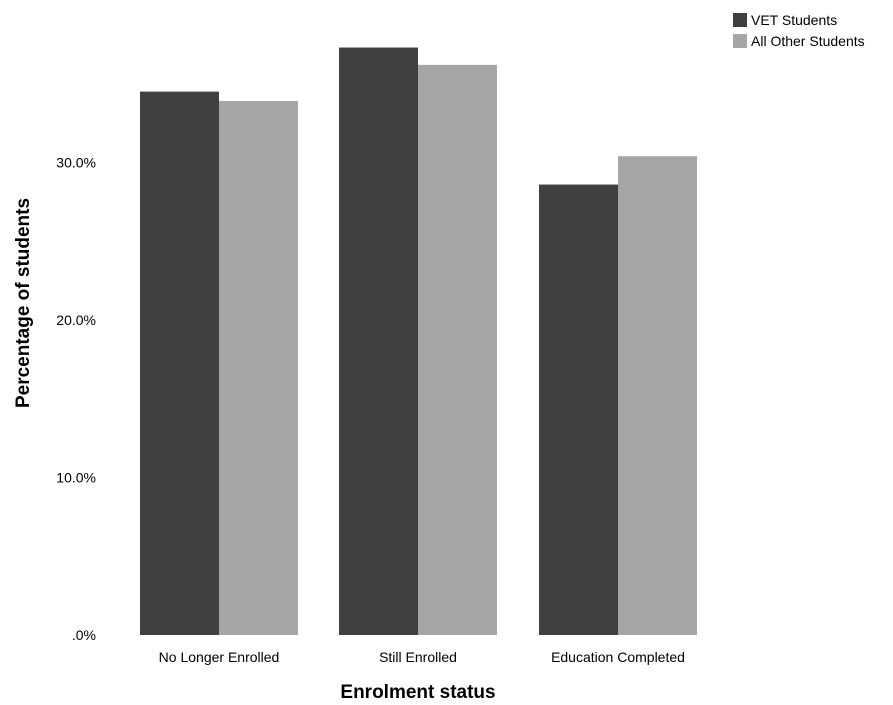  I want to click on legend-label: VET Students, so click(794, 20).